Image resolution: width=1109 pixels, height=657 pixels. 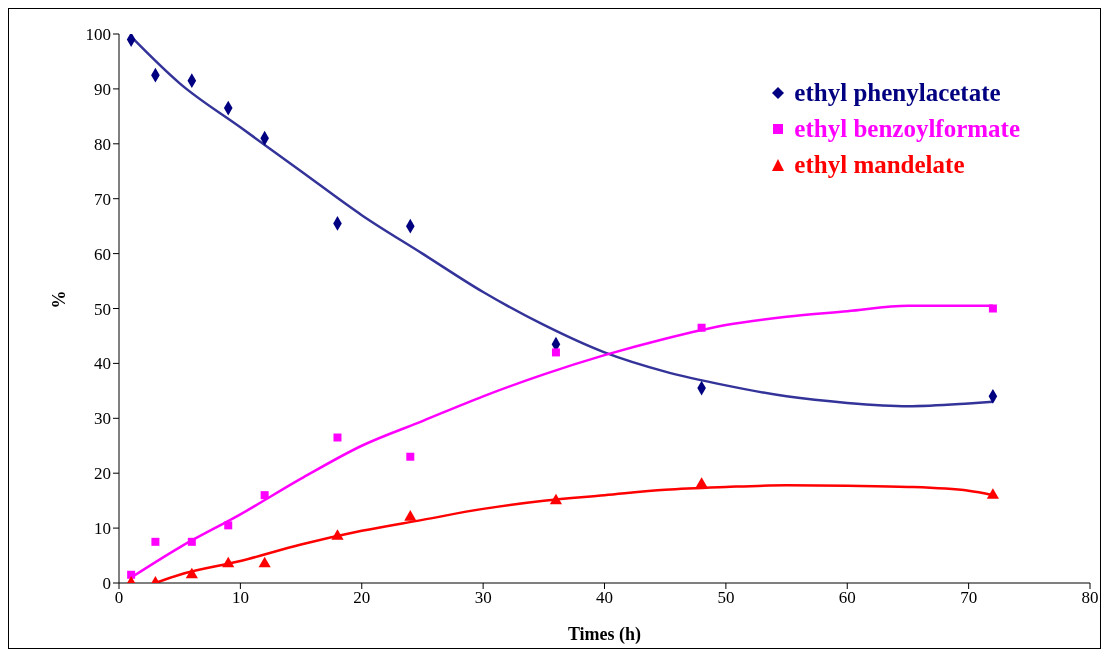 What do you see at coordinates (102, 199) in the screenshot?
I see `y-tick-label: 70` at bounding box center [102, 199].